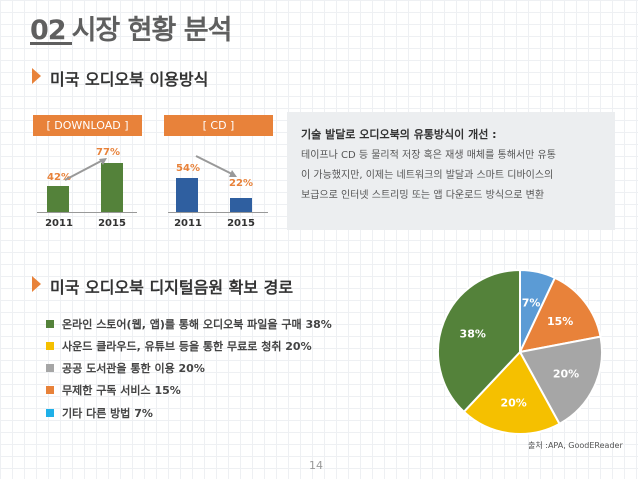  I want to click on legend-item: 무제한 구독 서비스 15%, so click(113, 390).